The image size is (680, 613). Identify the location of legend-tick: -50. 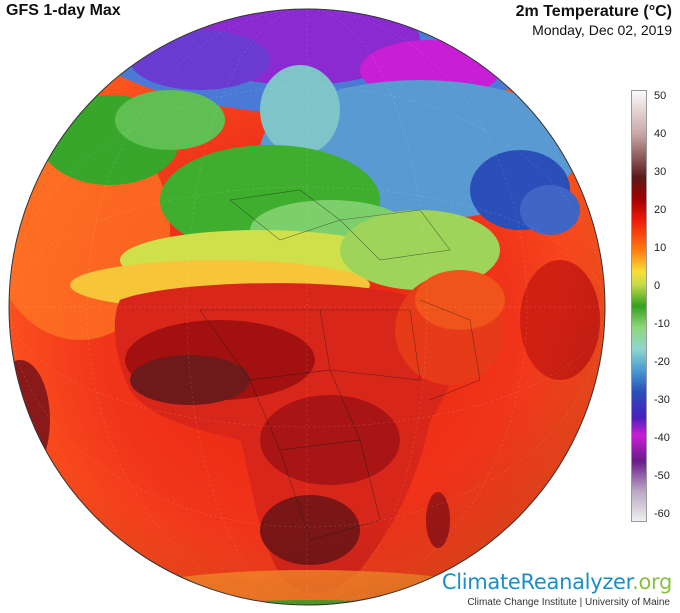
(662, 476).